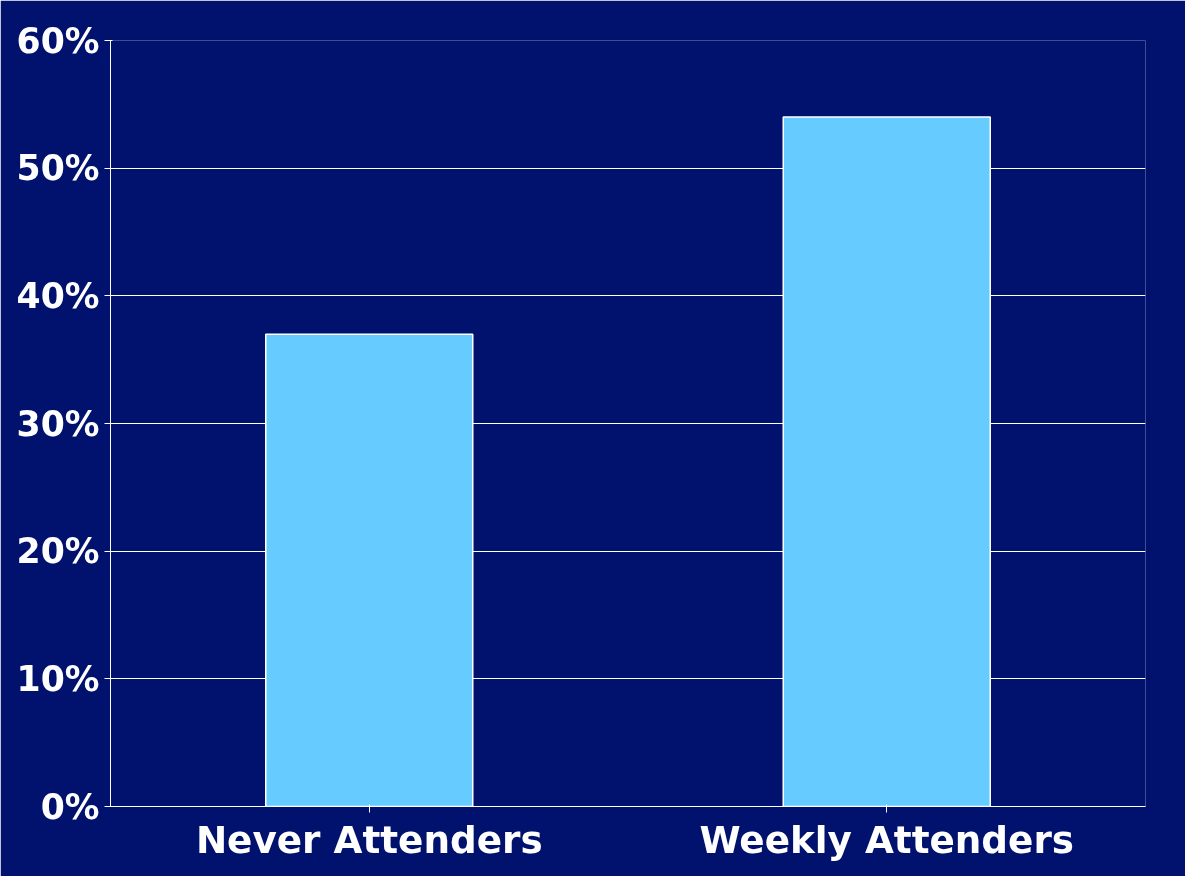 The height and width of the screenshot is (876, 1185). What do you see at coordinates (887, 839) in the screenshot?
I see `x-tick-label: Weekly Attenders` at bounding box center [887, 839].